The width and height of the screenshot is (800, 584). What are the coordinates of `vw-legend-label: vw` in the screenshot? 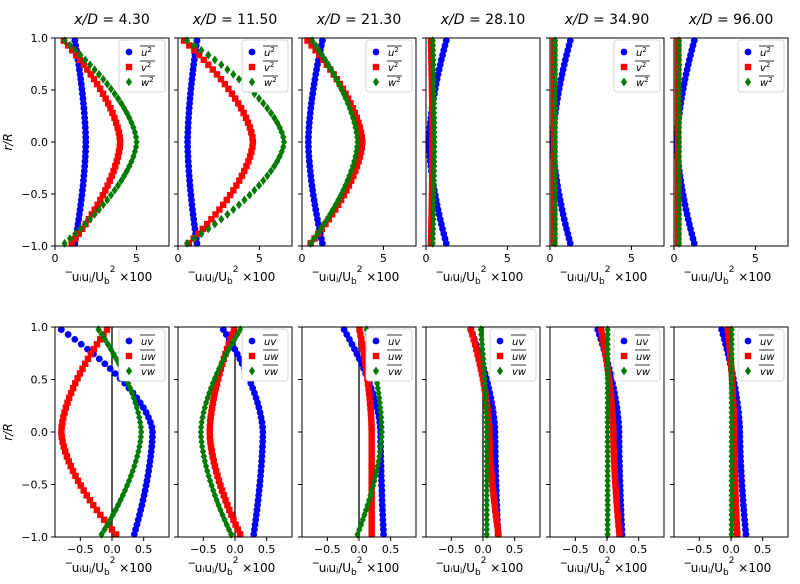 It's located at (395, 372).